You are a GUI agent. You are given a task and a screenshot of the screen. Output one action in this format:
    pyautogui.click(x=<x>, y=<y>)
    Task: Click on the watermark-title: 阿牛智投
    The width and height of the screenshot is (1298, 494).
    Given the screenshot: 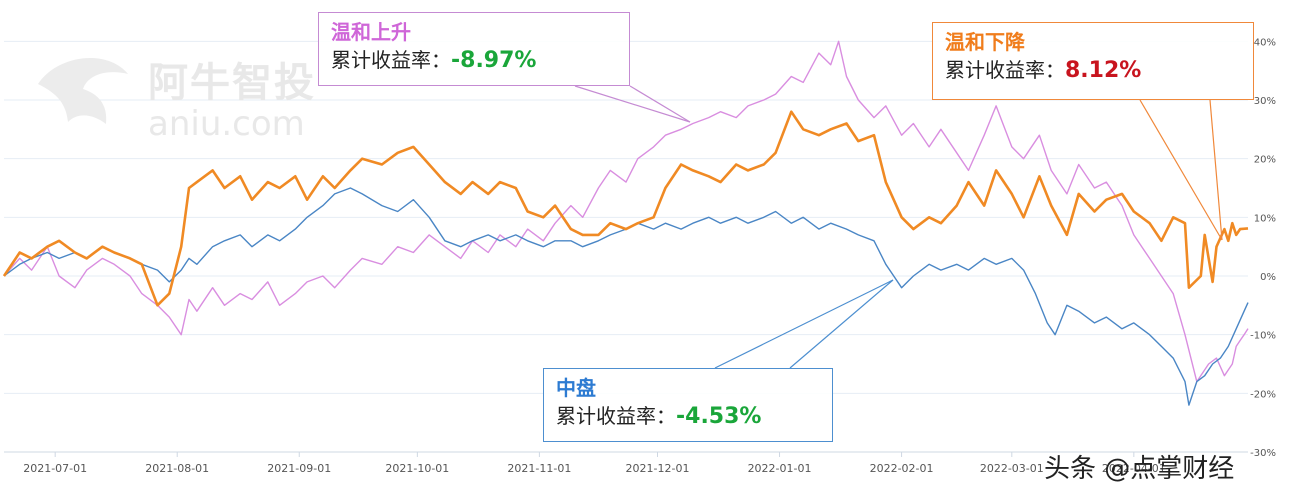 What is the action you would take?
    pyautogui.click(x=232, y=83)
    